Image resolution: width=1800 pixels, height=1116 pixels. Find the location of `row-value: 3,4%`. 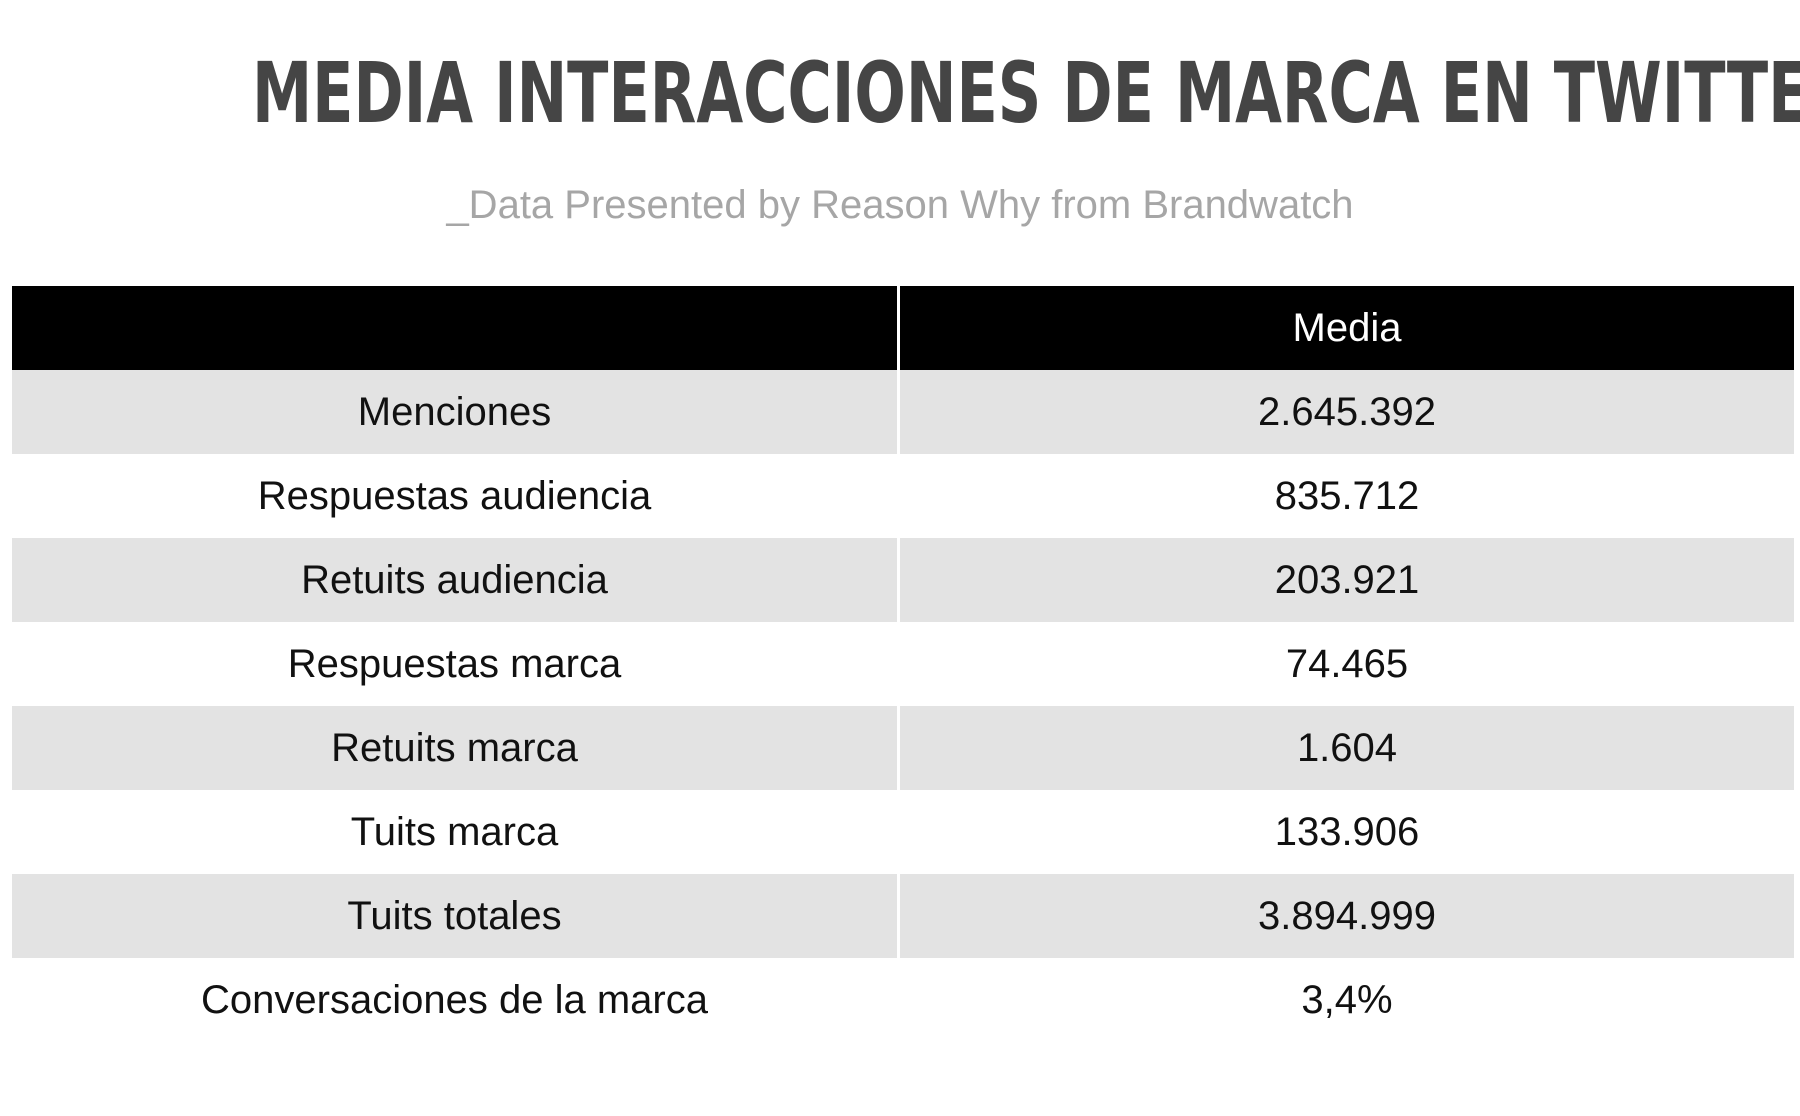

row-value: 3,4% is located at coordinates (1347, 1000).